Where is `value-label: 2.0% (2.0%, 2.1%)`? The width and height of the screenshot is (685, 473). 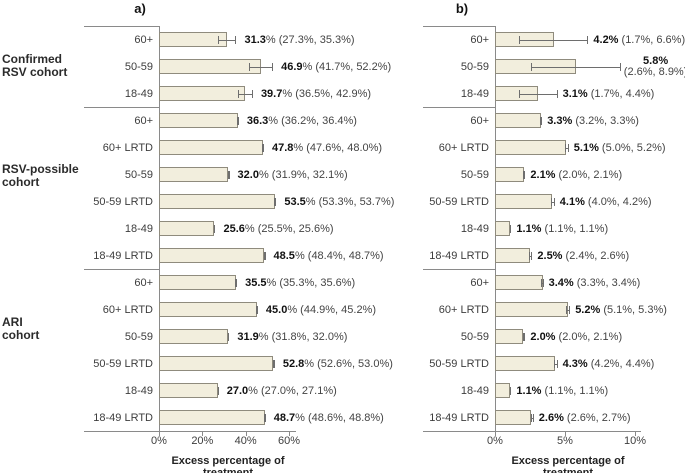 value-label: 2.0% (2.0%, 2.1%) is located at coordinates (576, 336).